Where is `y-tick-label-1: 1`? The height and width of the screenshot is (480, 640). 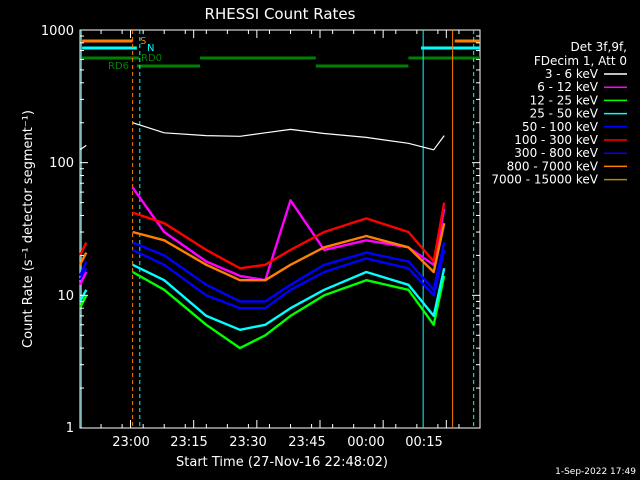
y-tick-label-1: 1 is located at coordinates (70, 428).